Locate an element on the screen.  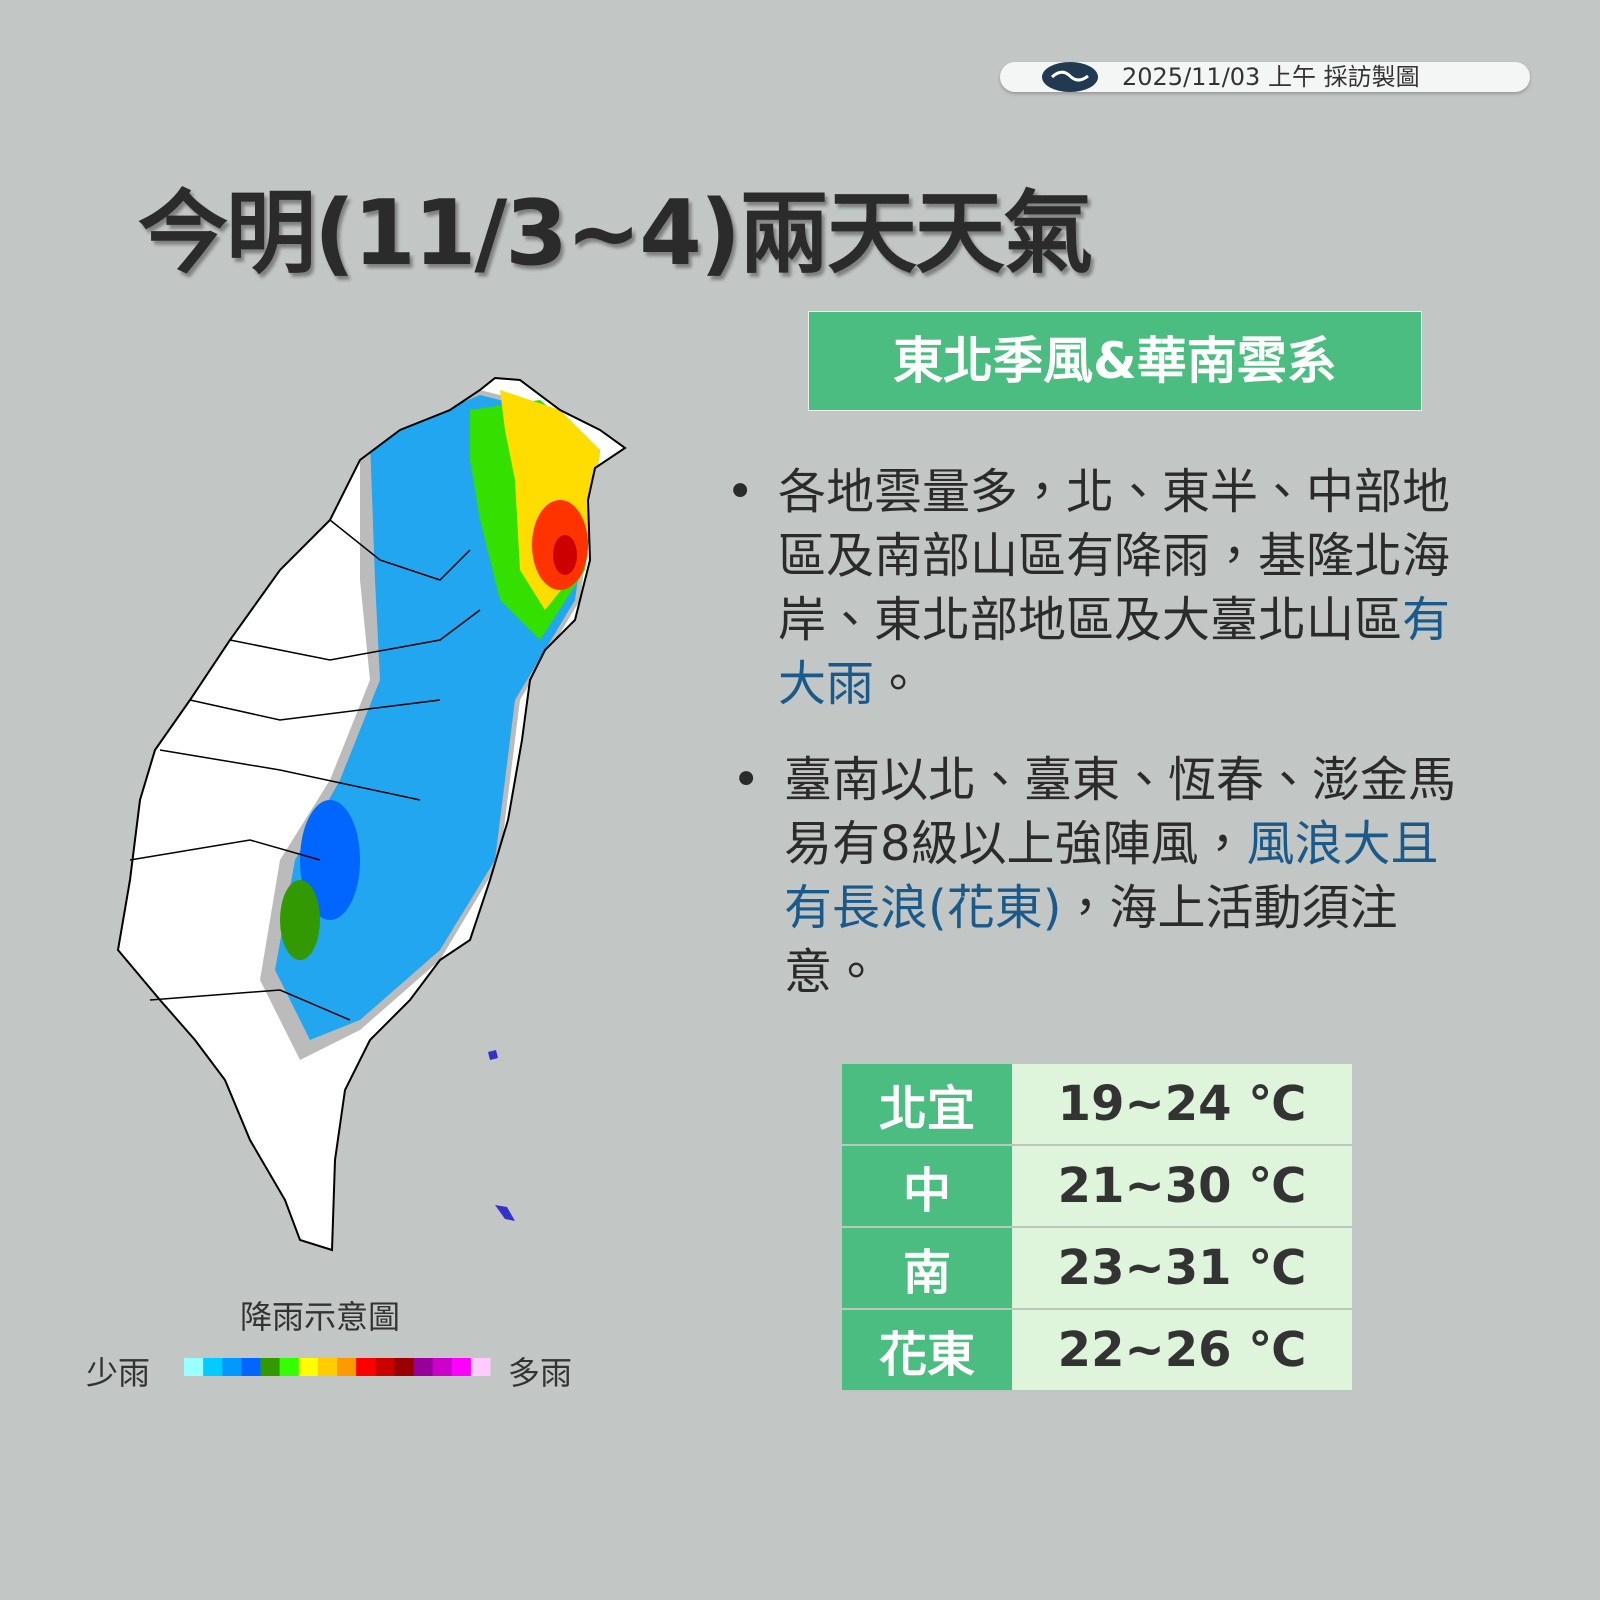
legend-bar is located at coordinates (337, 1367).